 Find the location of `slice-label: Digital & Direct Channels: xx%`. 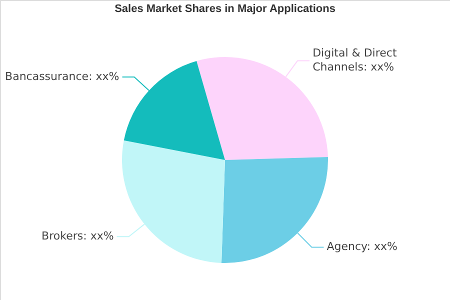

slice-label: Digital & Direct Channels: xx% is located at coordinates (355, 60).